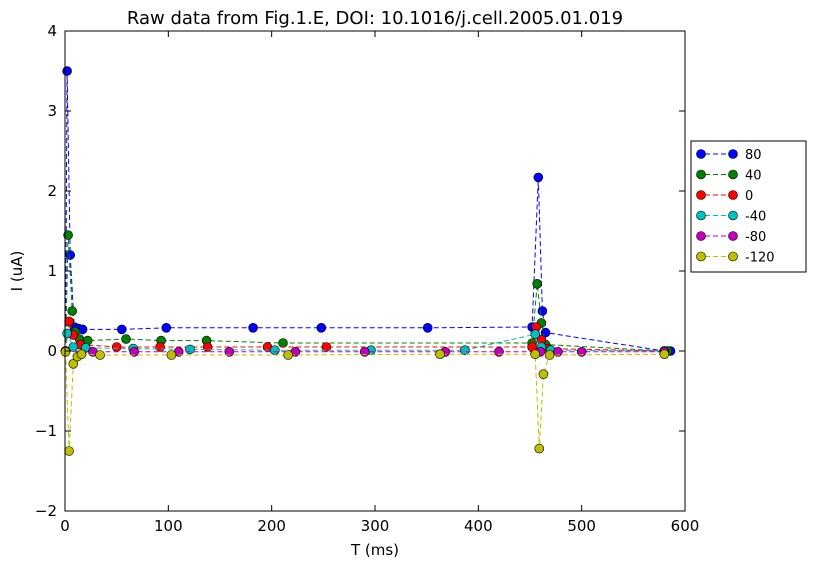 Image resolution: width=825 pixels, height=570 pixels. Describe the element at coordinates (65, 526) in the screenshot. I see `x-tick-label: 0` at that location.